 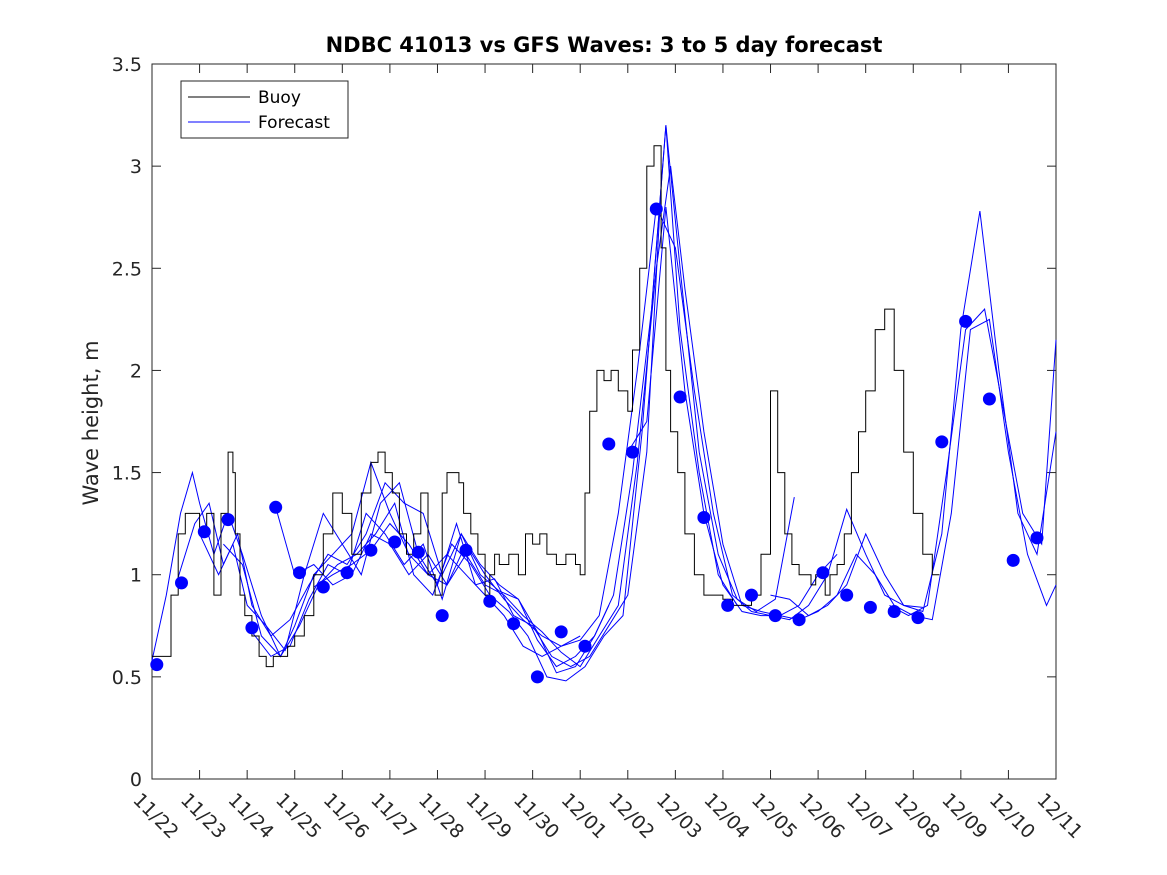 What do you see at coordinates (393, 816) in the screenshot?
I see `x-tick-label: 11/27` at bounding box center [393, 816].